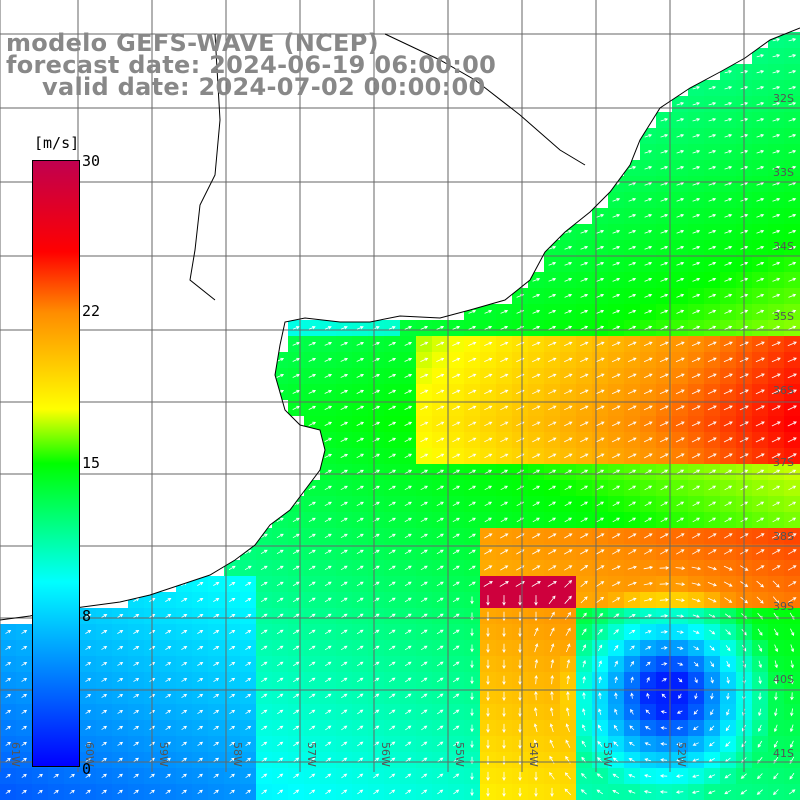 The height and width of the screenshot is (800, 800). Describe the element at coordinates (783, 679) in the screenshot. I see `lat-label: 40S` at that location.